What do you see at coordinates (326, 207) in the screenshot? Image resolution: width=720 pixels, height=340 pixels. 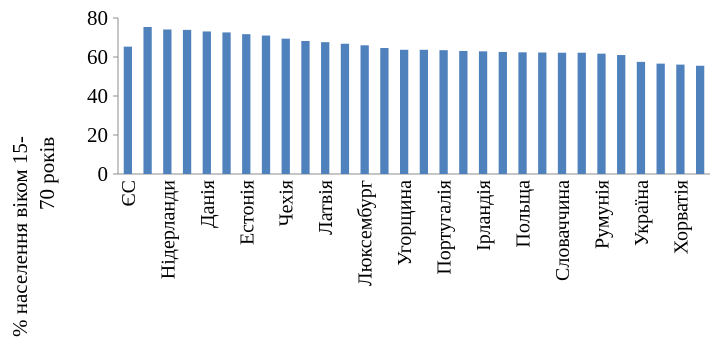 I see `x-tick-label: Латвія` at bounding box center [326, 207].